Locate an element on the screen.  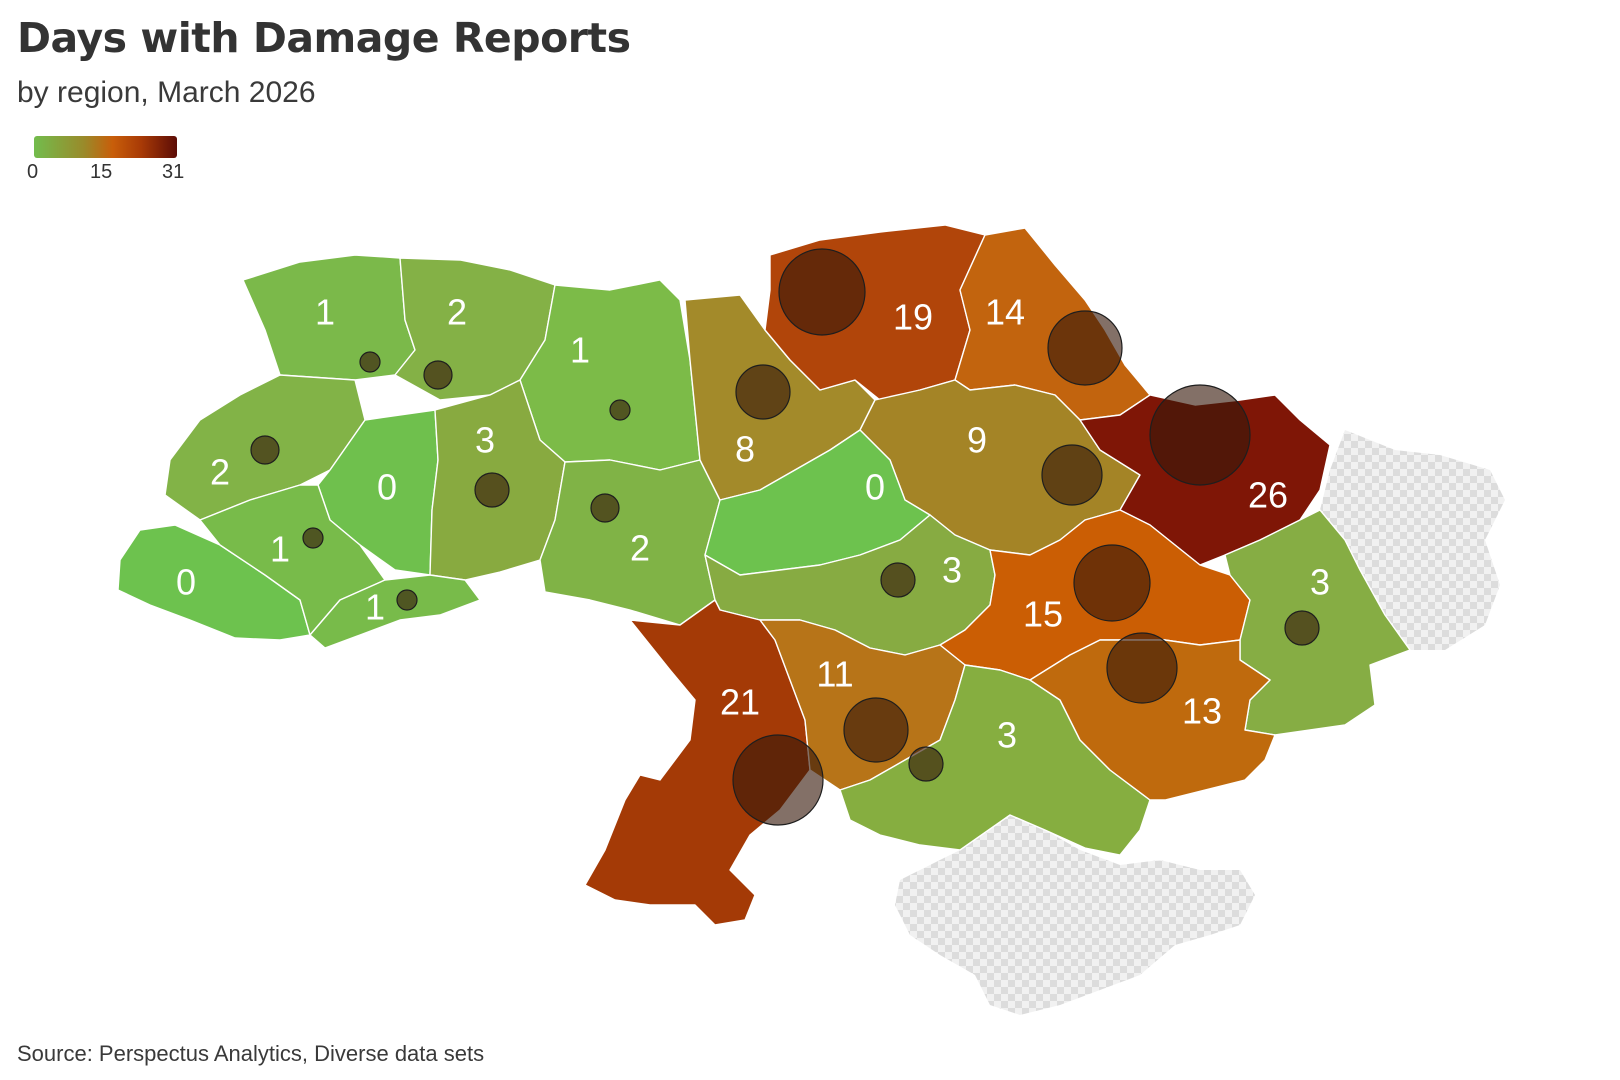
map-subtitle: by region, March 2026 is located at coordinates (166, 92).